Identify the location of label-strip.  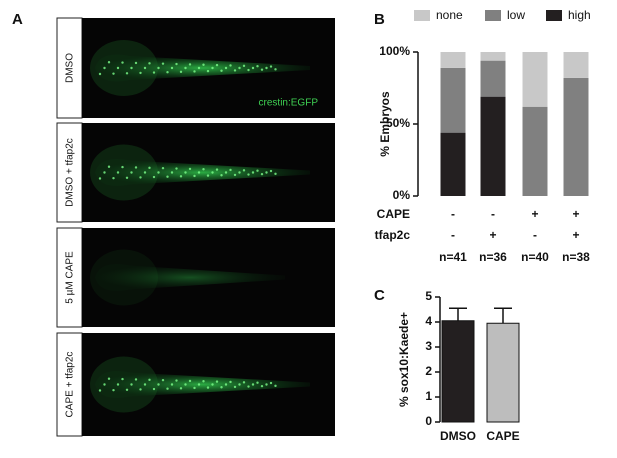
(69, 68).